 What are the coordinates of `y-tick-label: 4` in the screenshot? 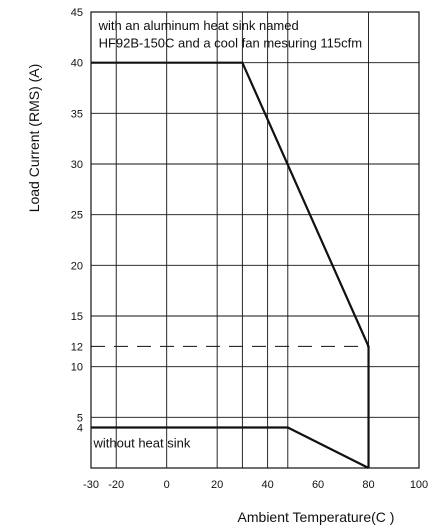 It's located at (80, 428).